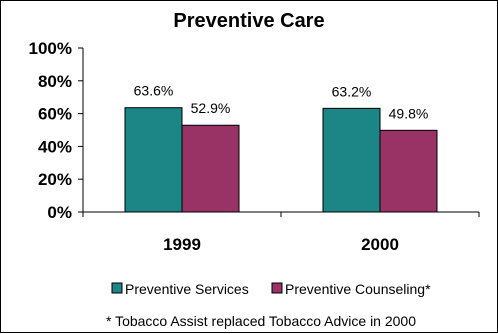 This screenshot has height=334, width=498. I want to click on y-tick-label: 80%, so click(55, 81).